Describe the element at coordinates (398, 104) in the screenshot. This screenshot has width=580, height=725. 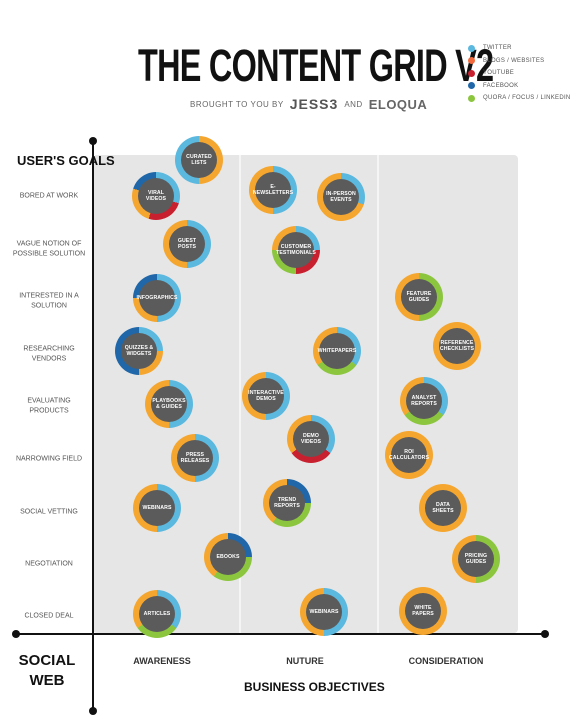
I see `eloqua-logo: ELOQUA` at that location.